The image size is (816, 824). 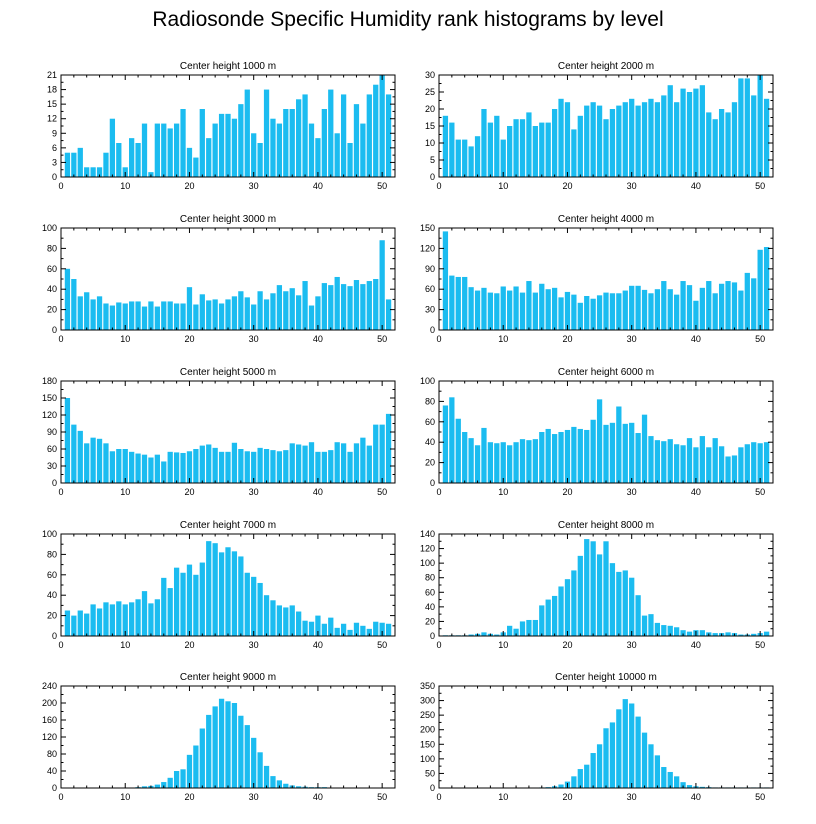 I want to click on panel-title: Center height 8000 m, so click(x=606, y=525).